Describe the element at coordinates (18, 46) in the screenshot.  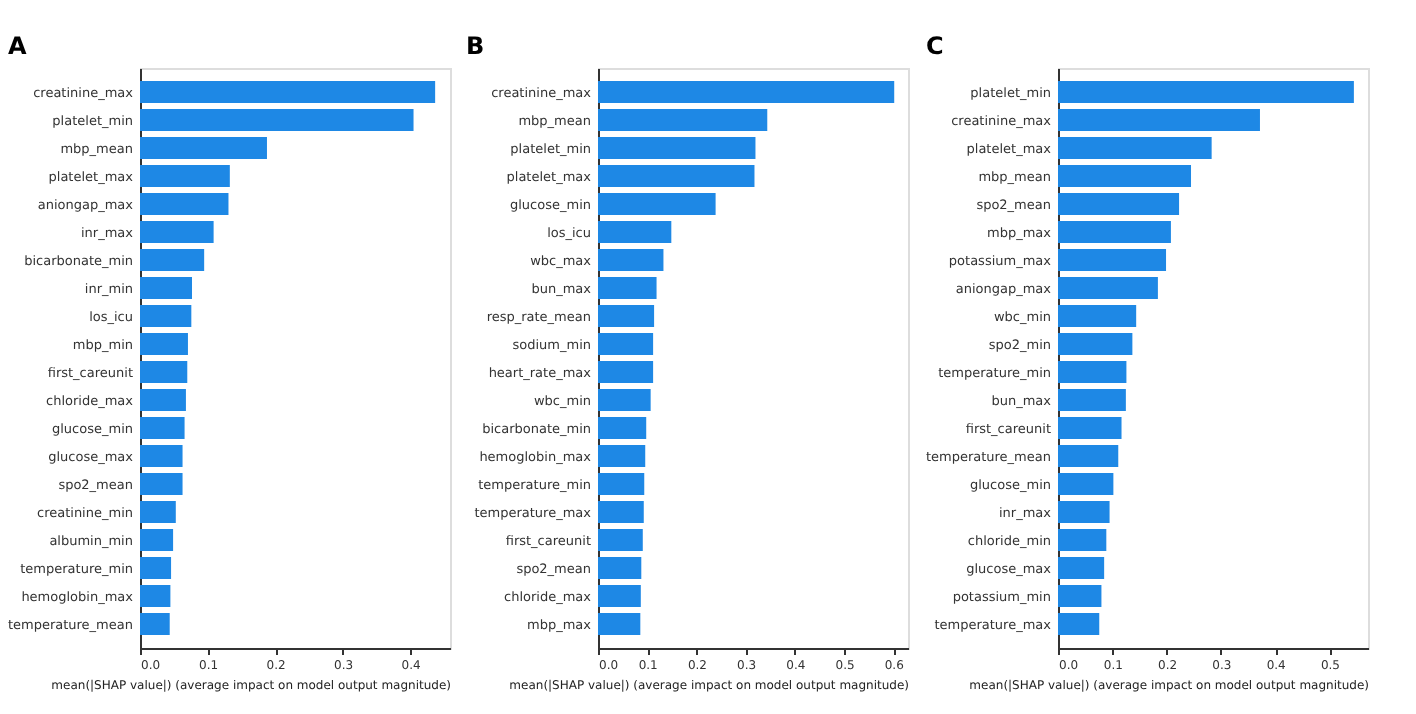
I see `chart-title: A` at that location.